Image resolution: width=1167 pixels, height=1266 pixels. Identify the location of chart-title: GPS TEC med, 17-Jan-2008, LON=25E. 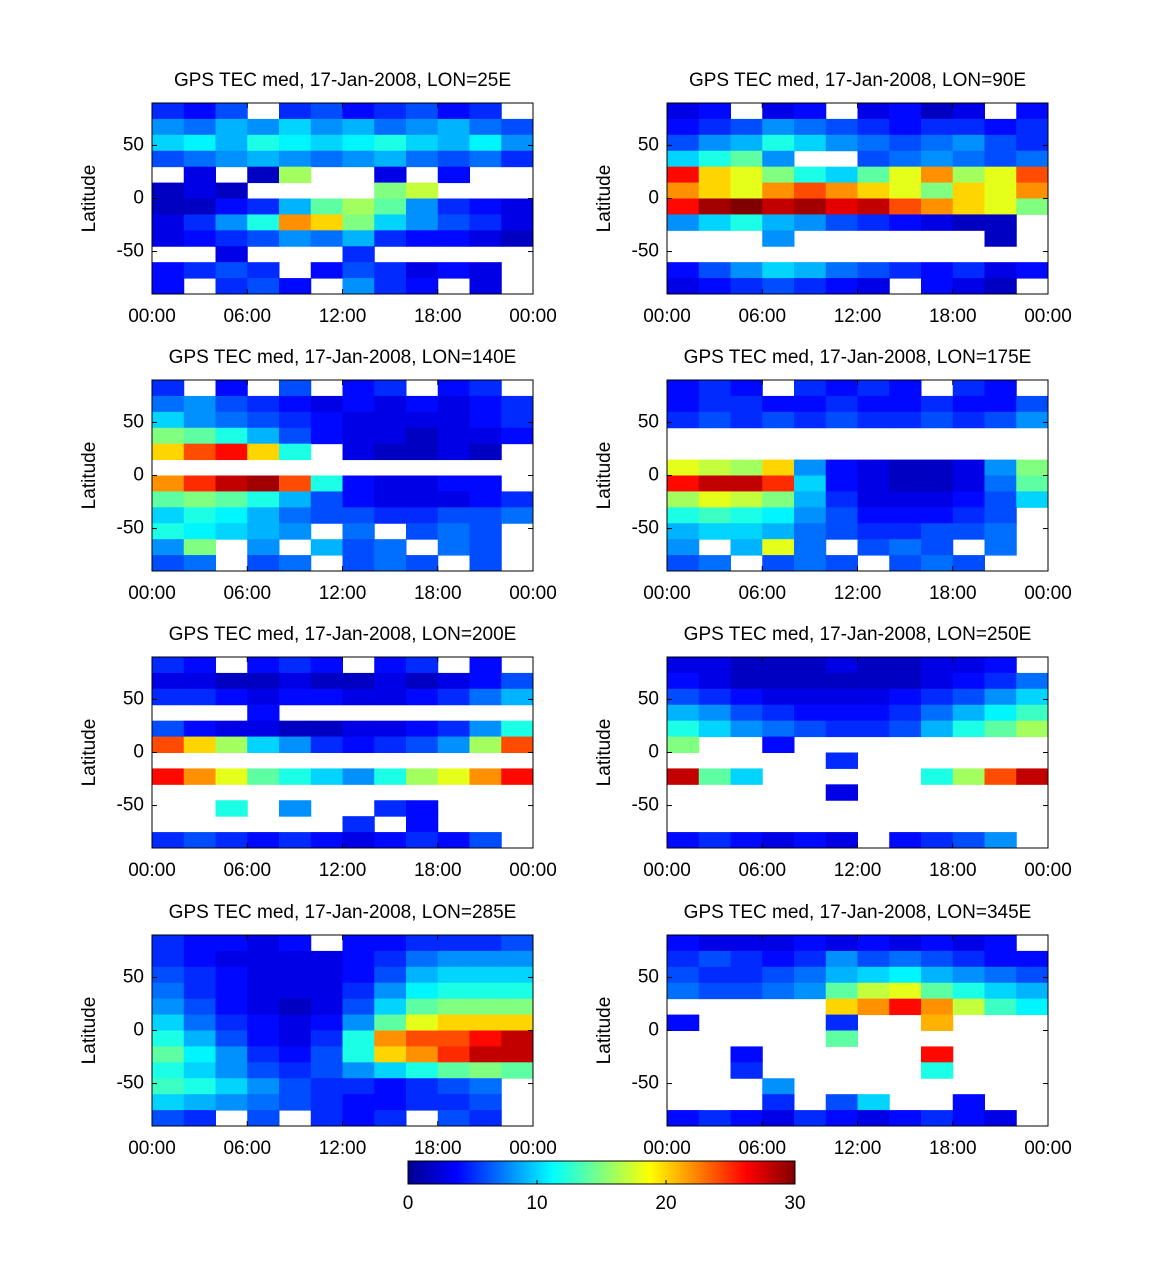
(342, 80).